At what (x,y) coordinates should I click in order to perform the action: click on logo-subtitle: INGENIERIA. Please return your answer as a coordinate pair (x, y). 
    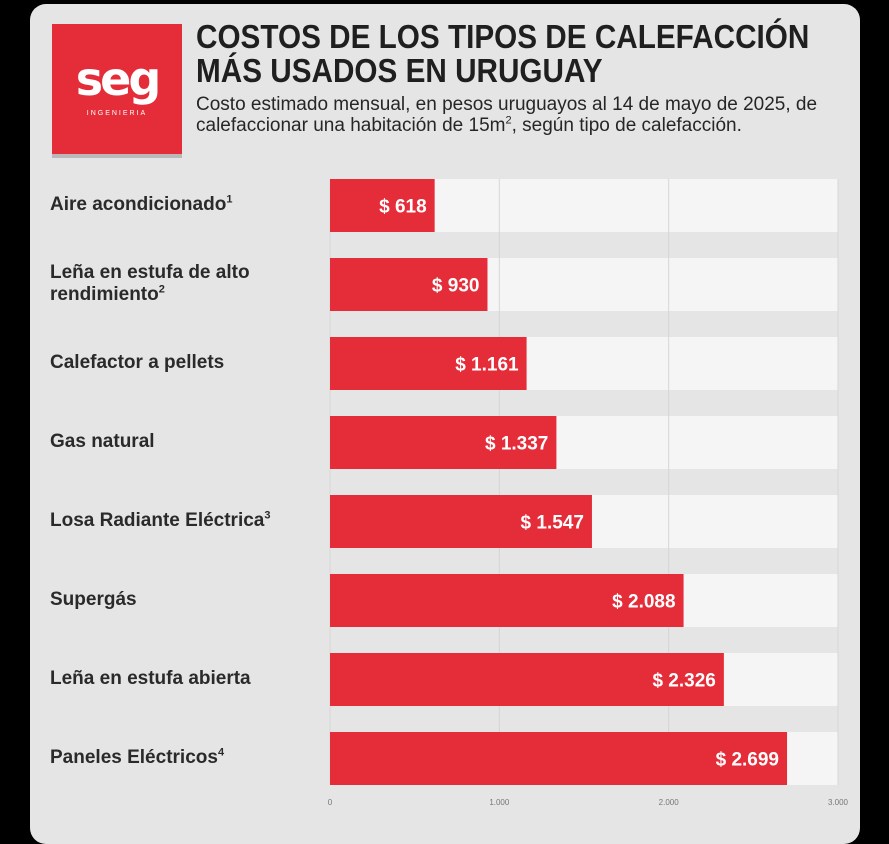
    Looking at the image, I should click on (117, 113).